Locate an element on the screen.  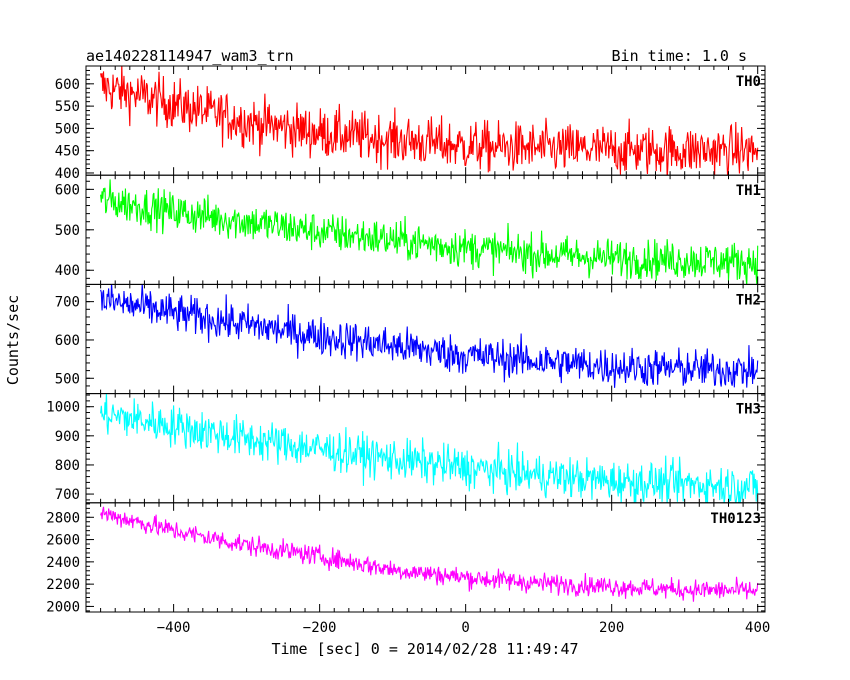
figure-title: ae140228114947_wam3_trn is located at coordinates (190, 56).